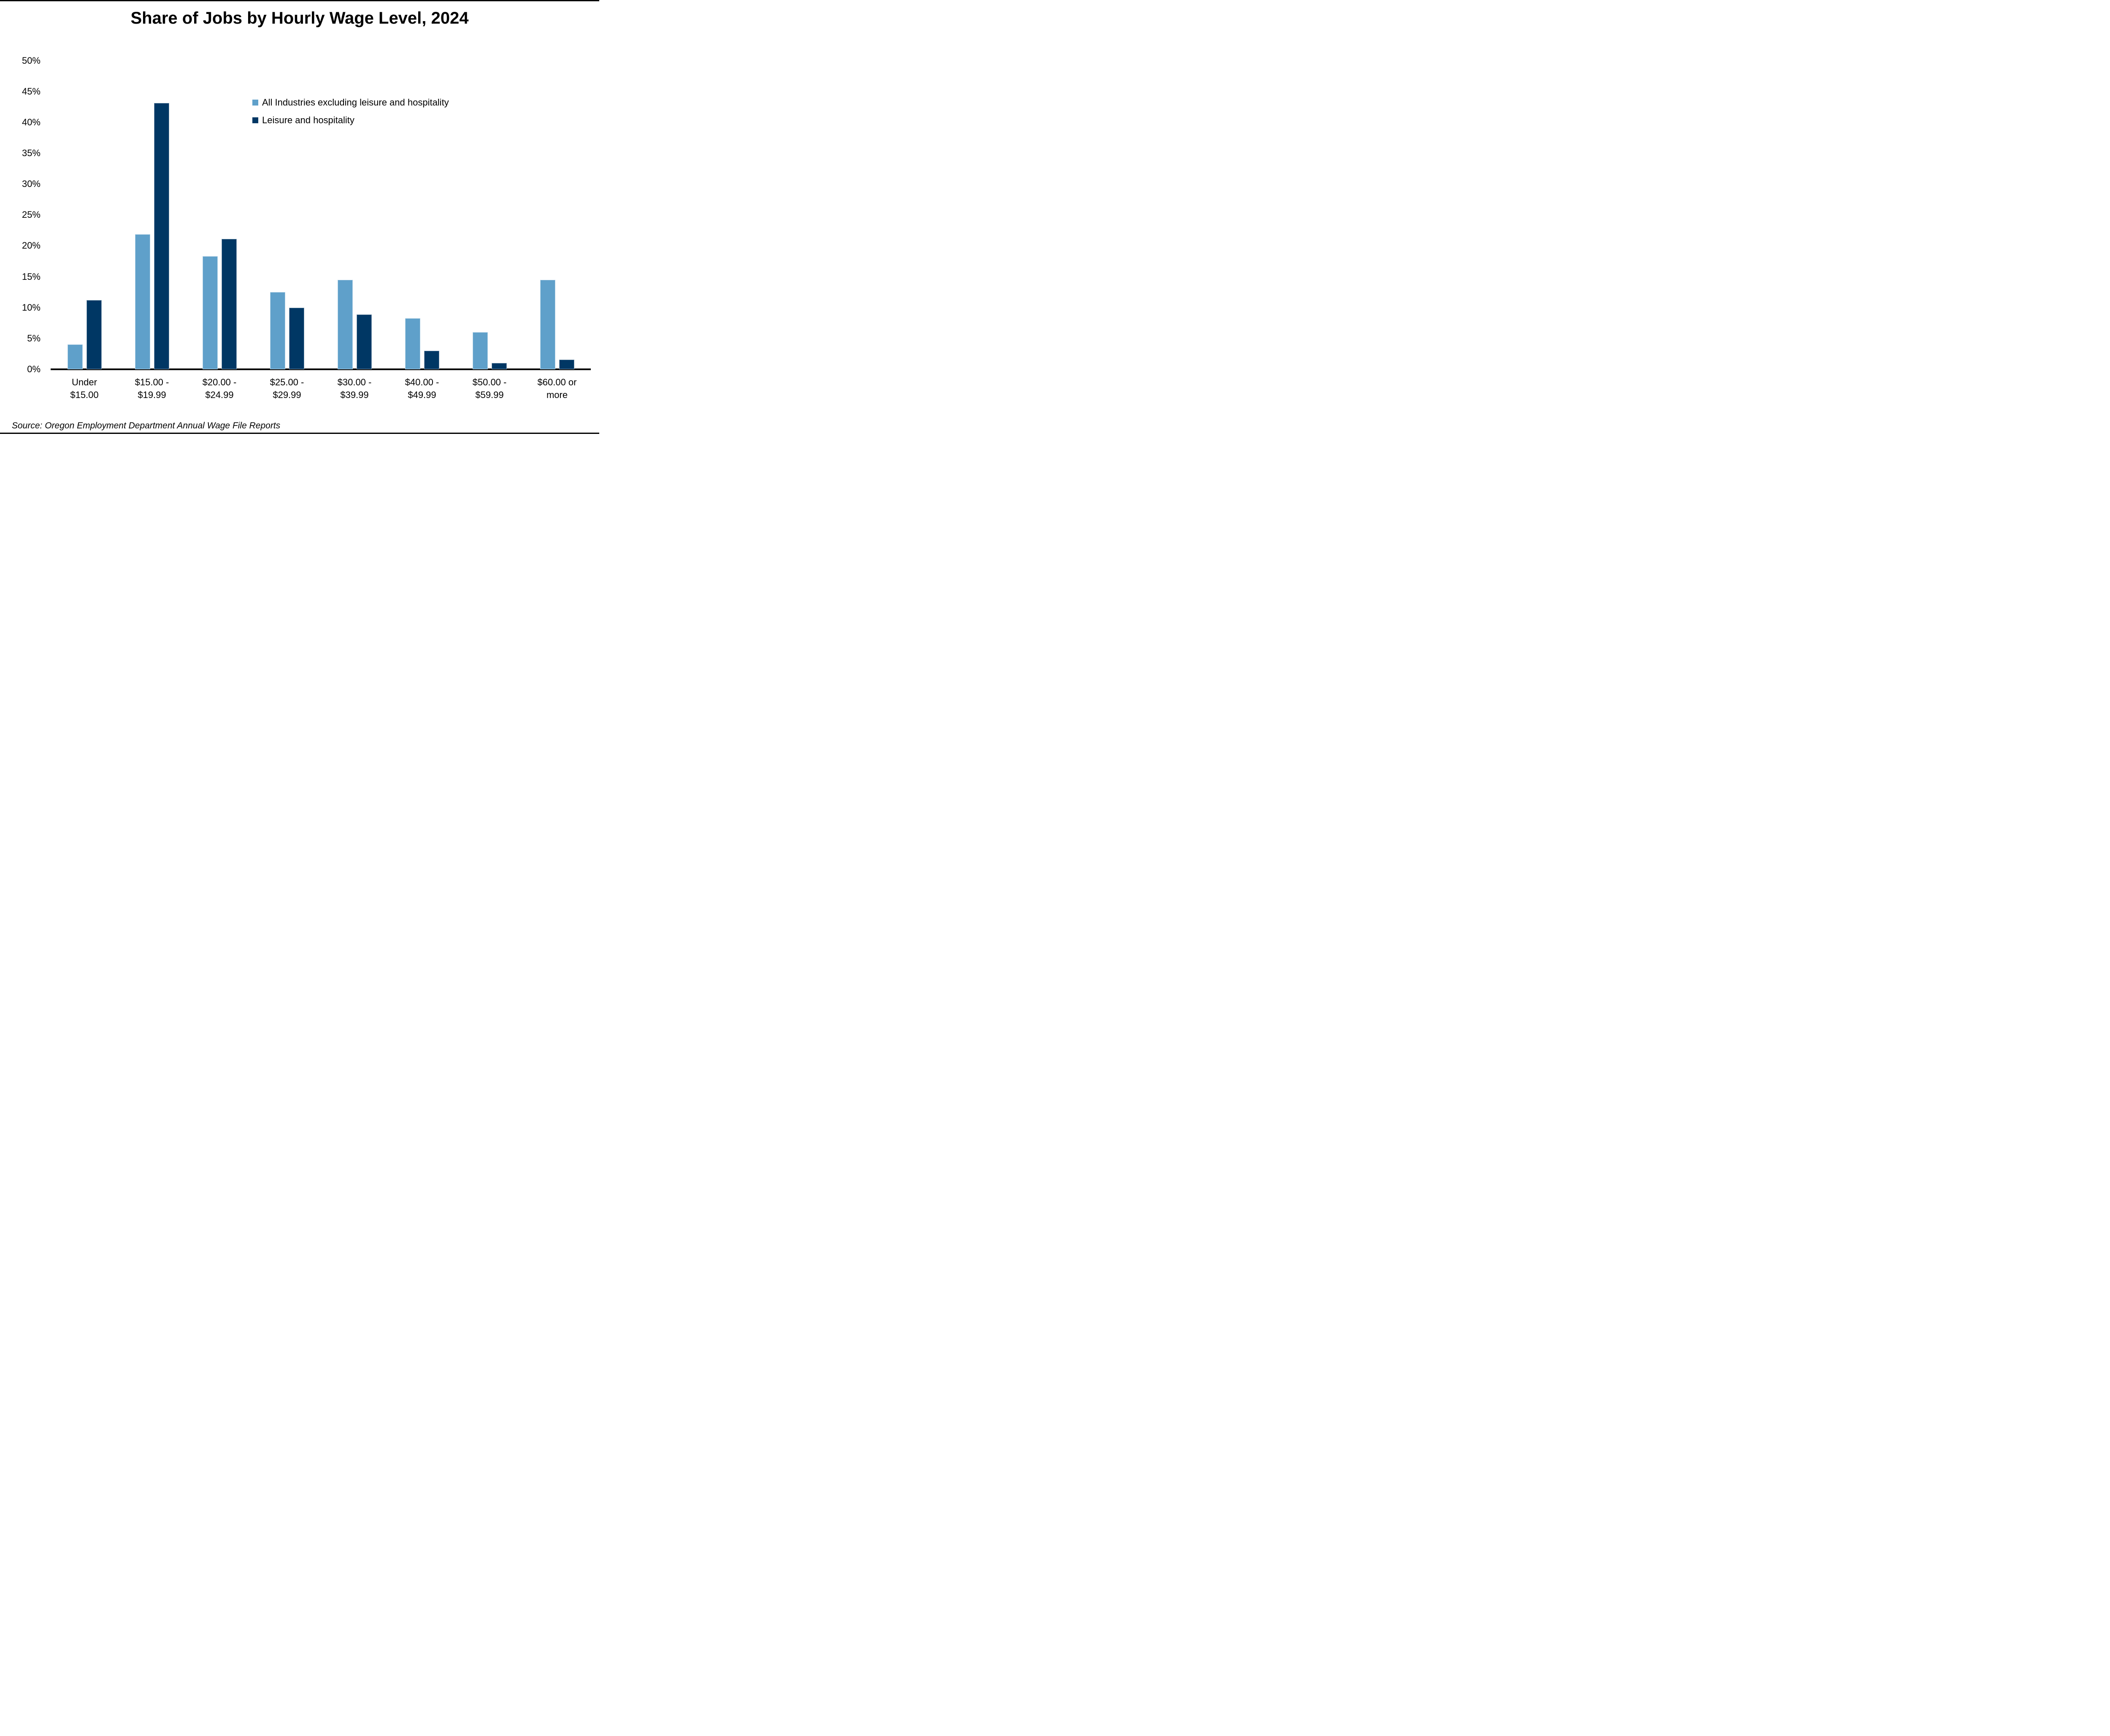 Image resolution: width=2110 pixels, height=1736 pixels. I want to click on bar-series1-cat6, so click(412, 343).